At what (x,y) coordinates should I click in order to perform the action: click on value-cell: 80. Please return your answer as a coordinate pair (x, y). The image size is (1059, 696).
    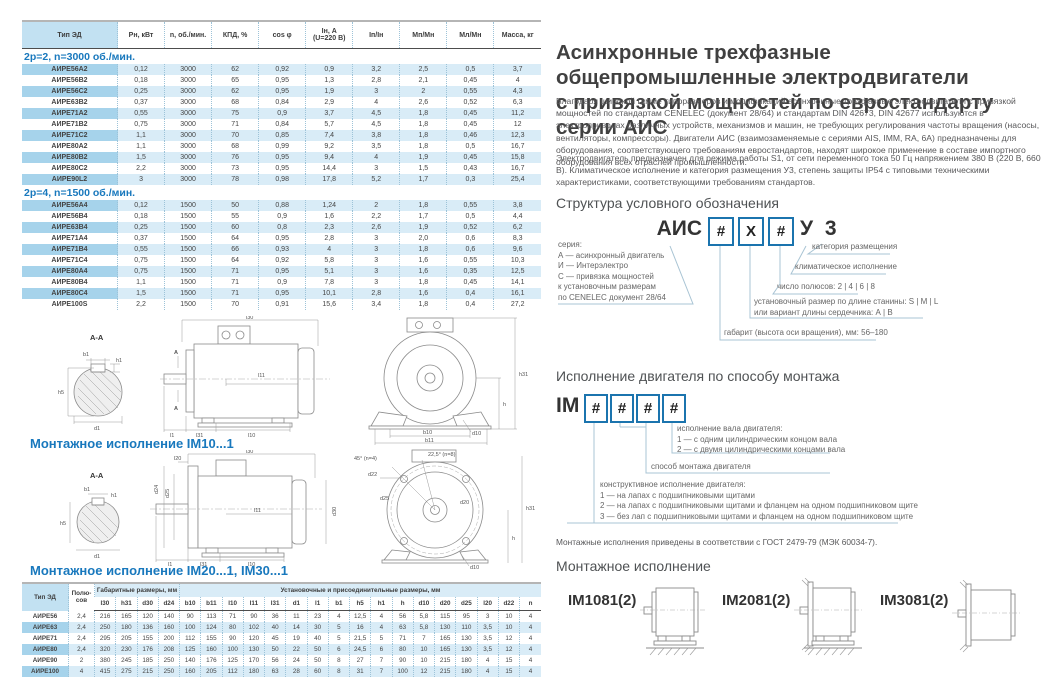
    Looking at the image, I should click on (402, 649).